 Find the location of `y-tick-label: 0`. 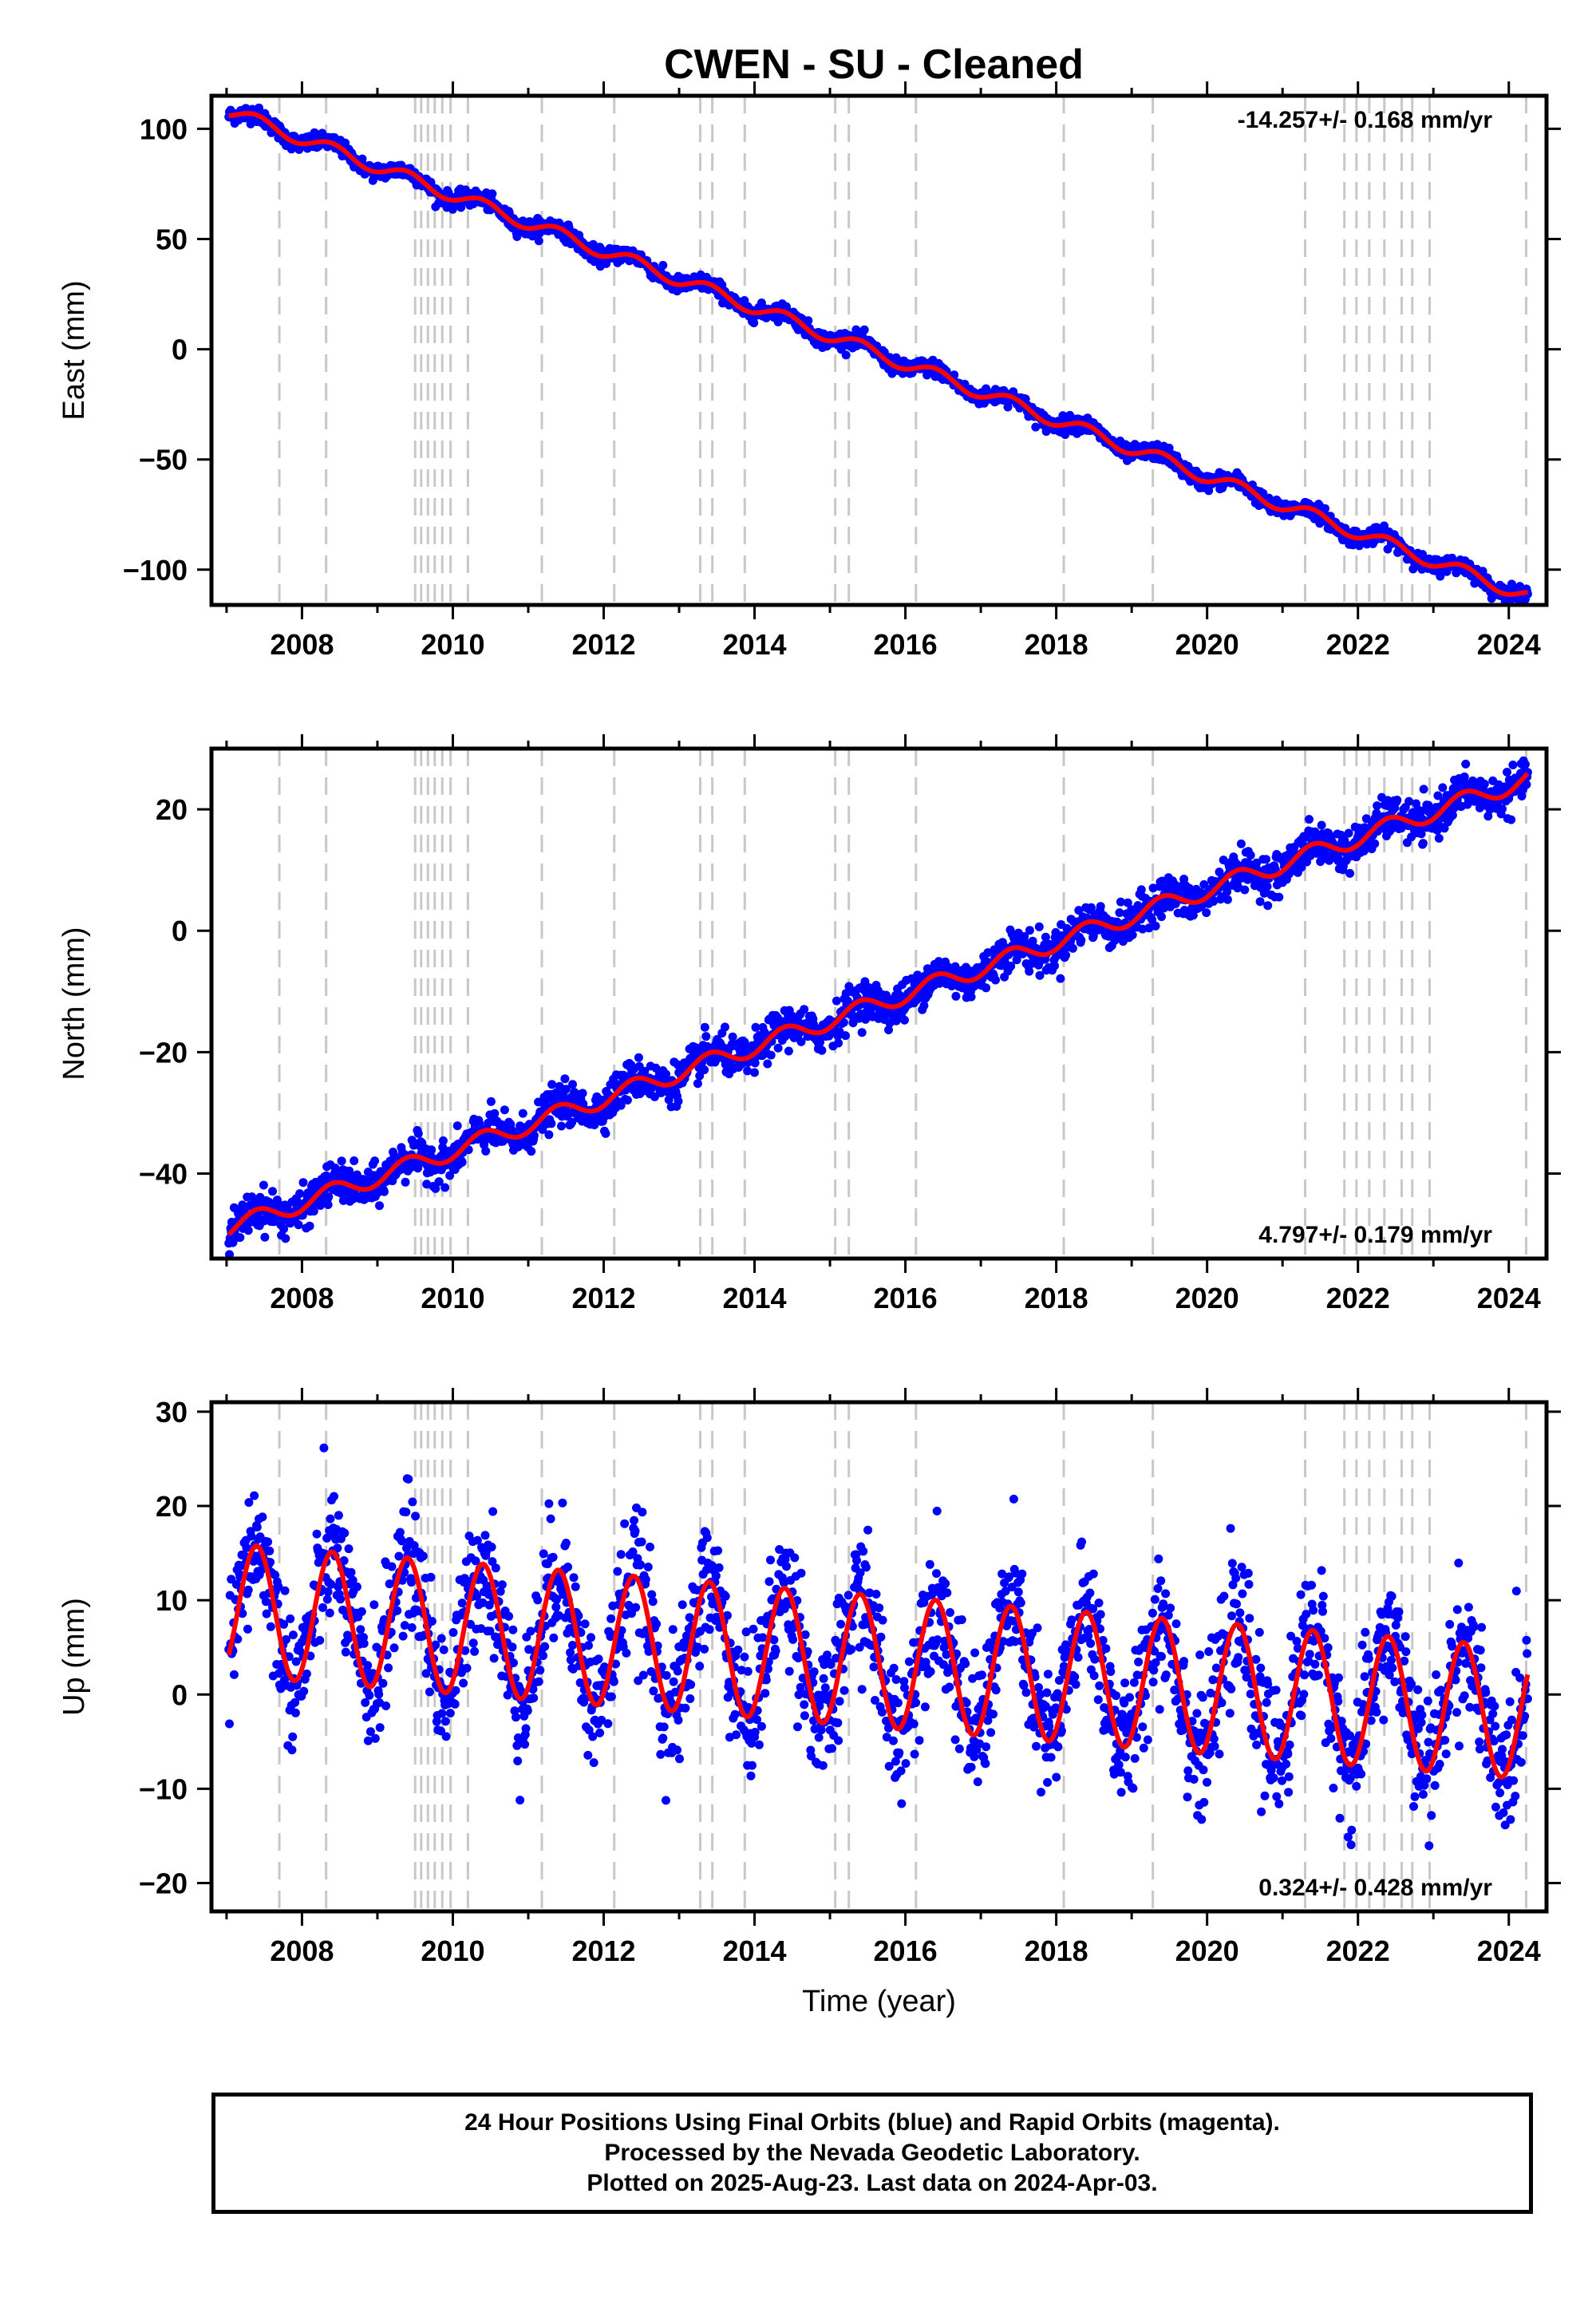

y-tick-label: 0 is located at coordinates (180, 350).